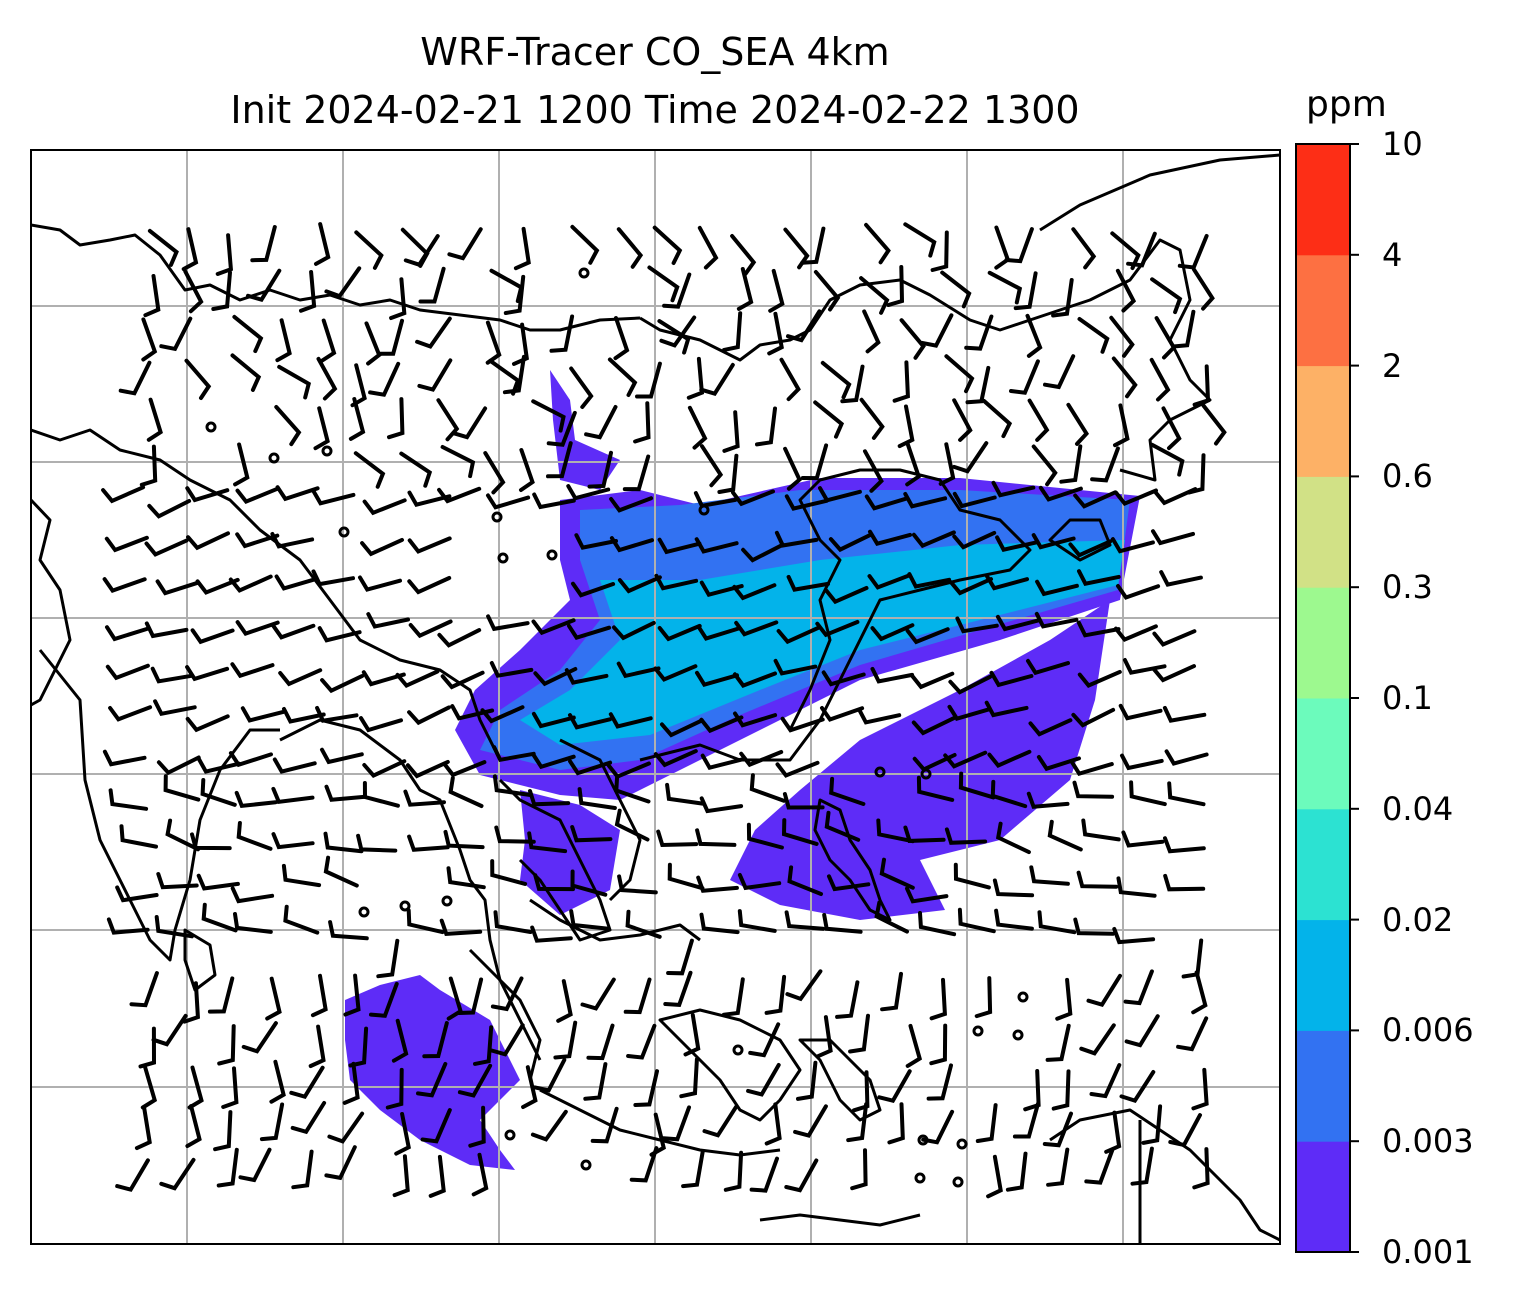 The height and width of the screenshot is (1306, 1528). I want to click on colorbar-tick-label: 4, so click(1392, 254).